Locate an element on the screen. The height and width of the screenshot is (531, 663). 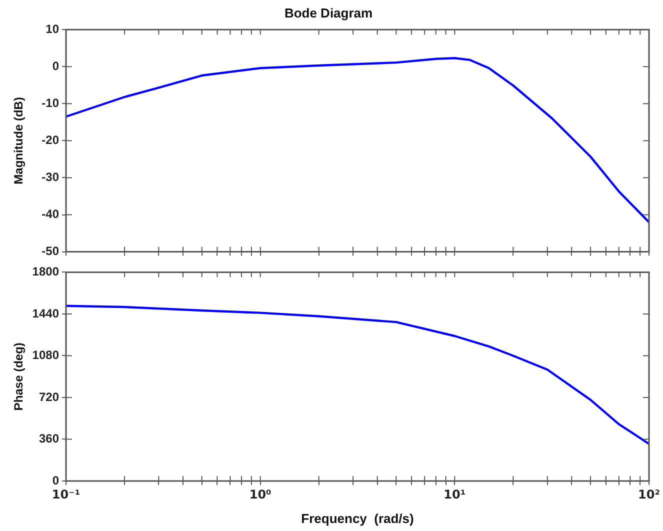
y-axis-title: Phase (deg) is located at coordinates (19, 376).